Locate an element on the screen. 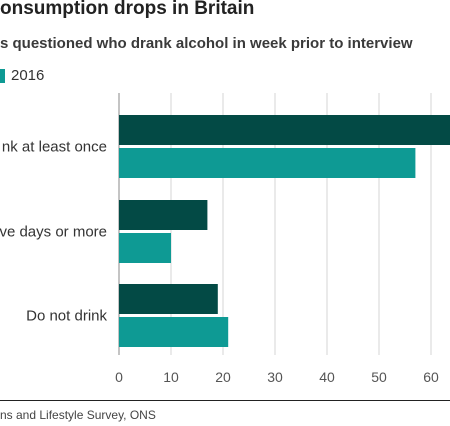 The width and height of the screenshot is (450, 426). category-label-1: ve days or more is located at coordinates (53, 232).